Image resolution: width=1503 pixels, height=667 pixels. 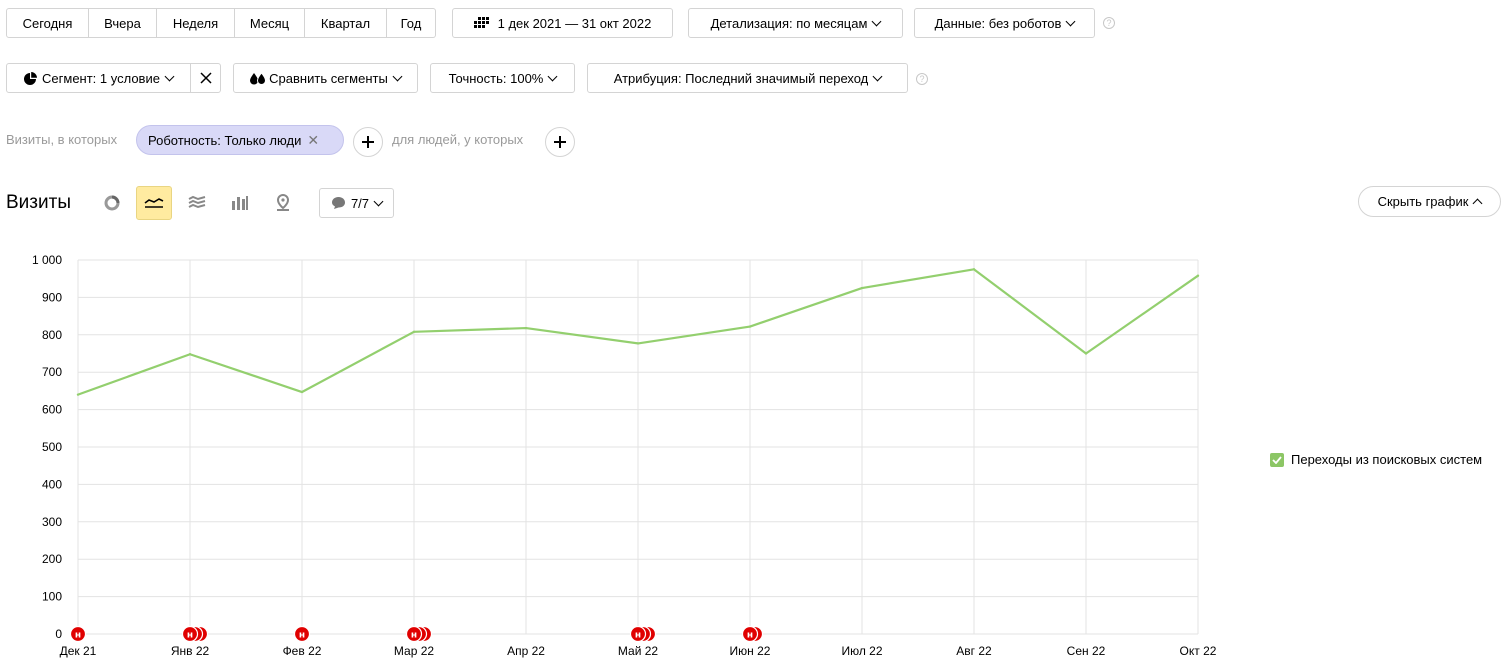 I want to click on hide-chart-button: Скрыть график, so click(x=1429, y=201).